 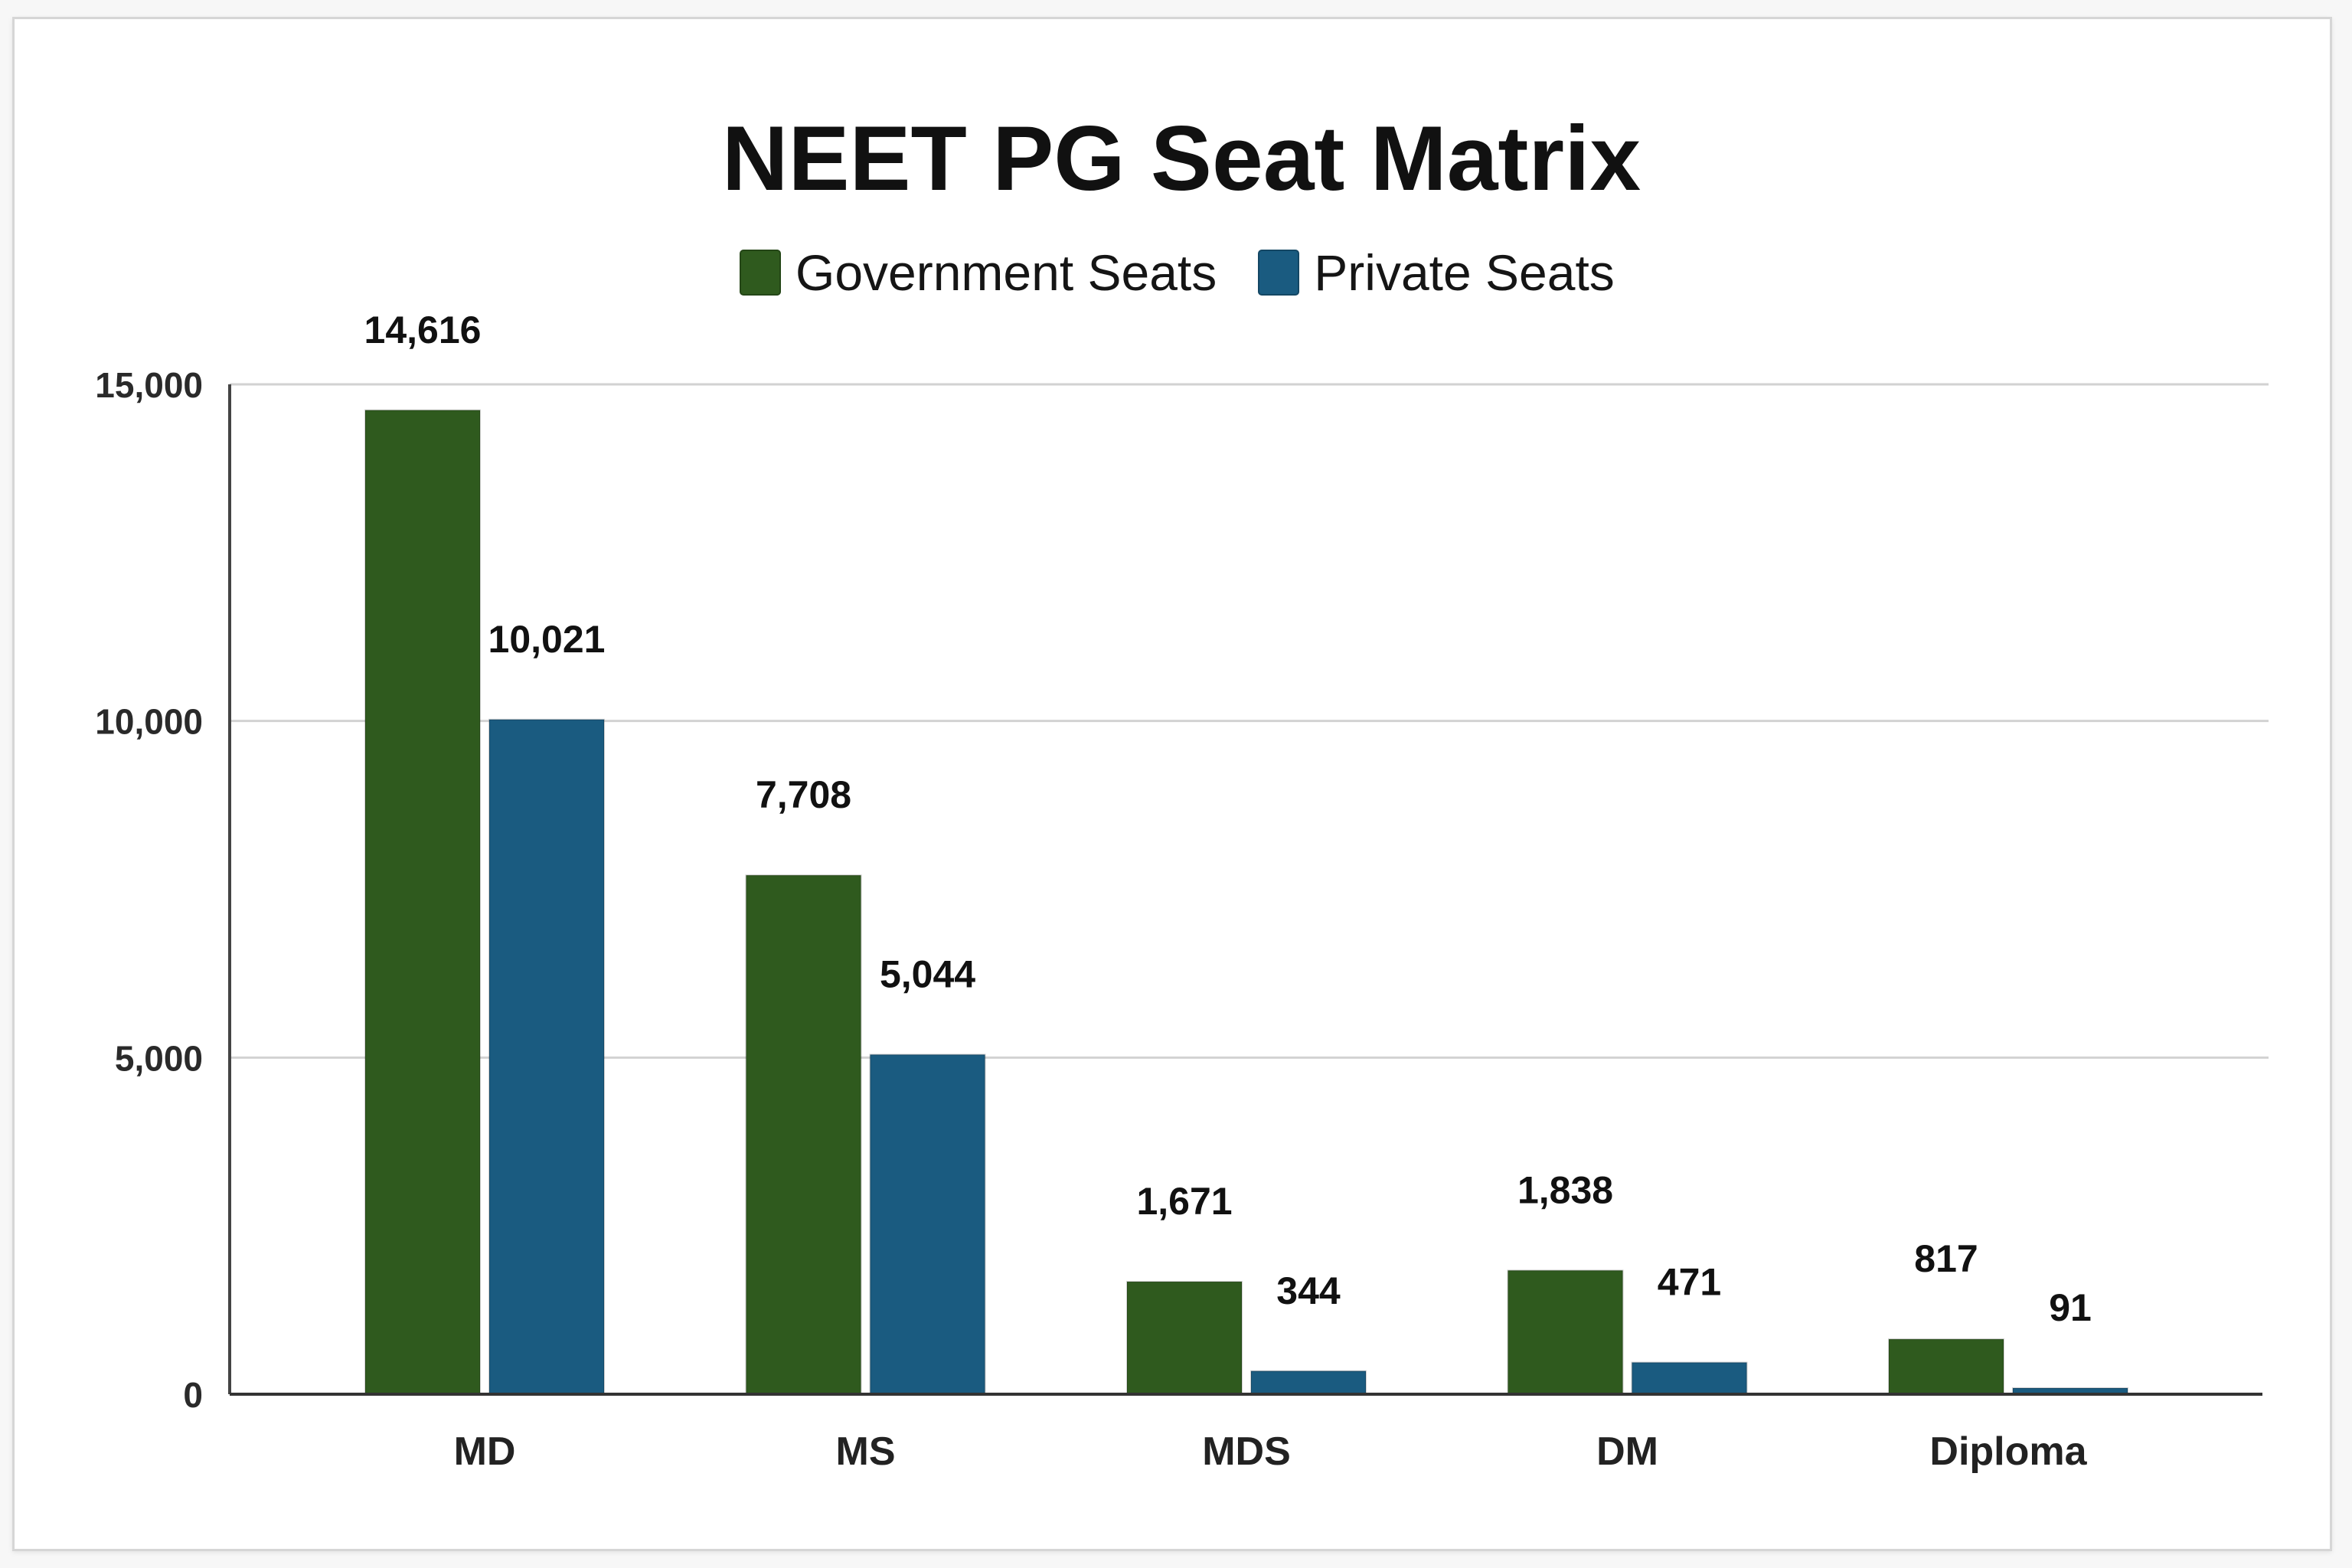 What do you see at coordinates (1006, 272) in the screenshot?
I see `legend-label-government-seats: Government Seats` at bounding box center [1006, 272].